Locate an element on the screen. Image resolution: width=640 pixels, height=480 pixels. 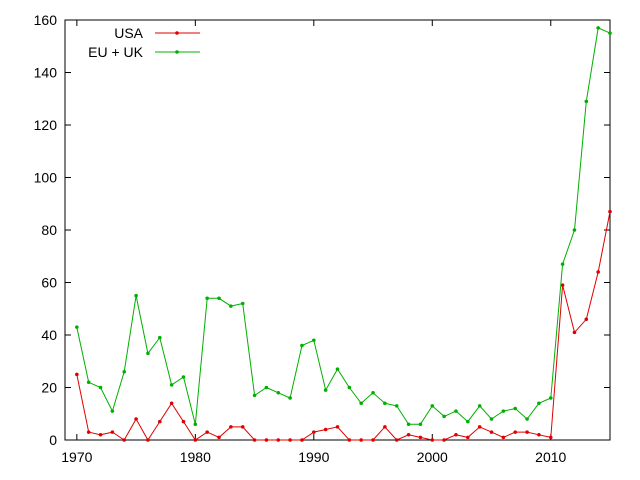
legend-label: USA is located at coordinates (128, 33).